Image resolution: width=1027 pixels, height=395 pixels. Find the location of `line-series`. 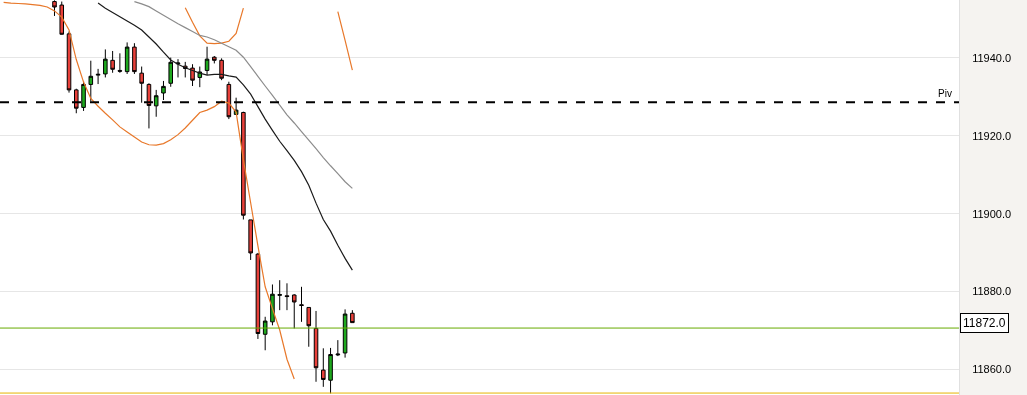

line-series is located at coordinates (243, 94).